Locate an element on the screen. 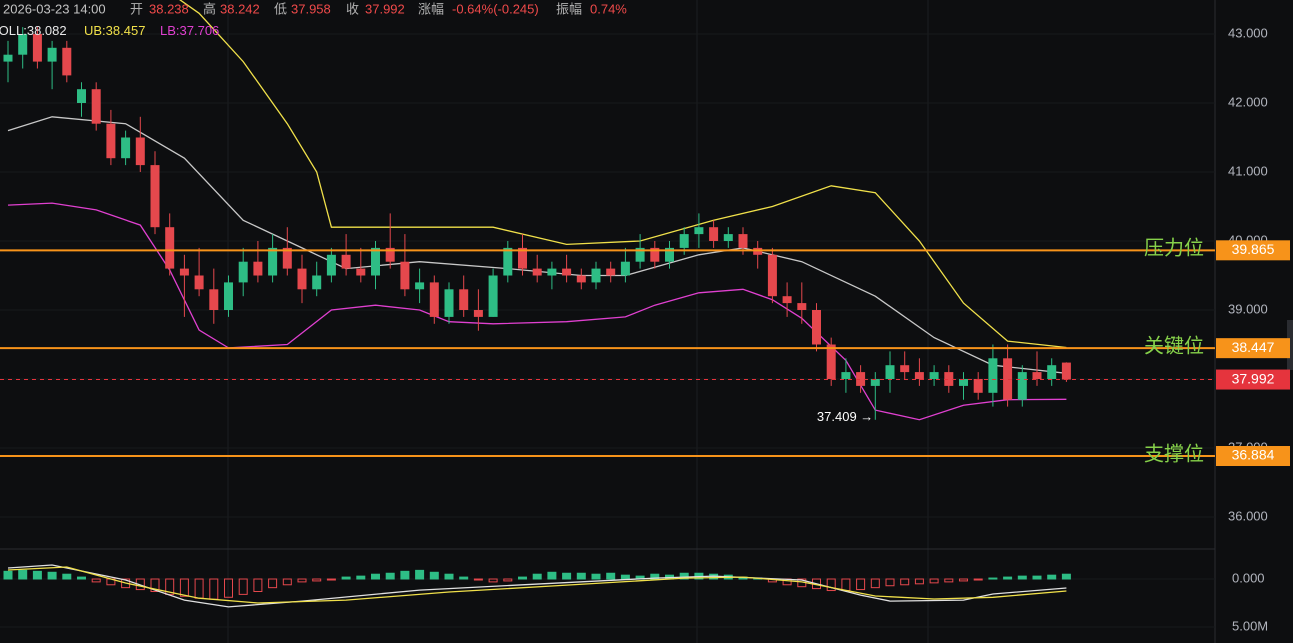 This screenshot has width=1293, height=643. indicator-label: UB: is located at coordinates (95, 30).